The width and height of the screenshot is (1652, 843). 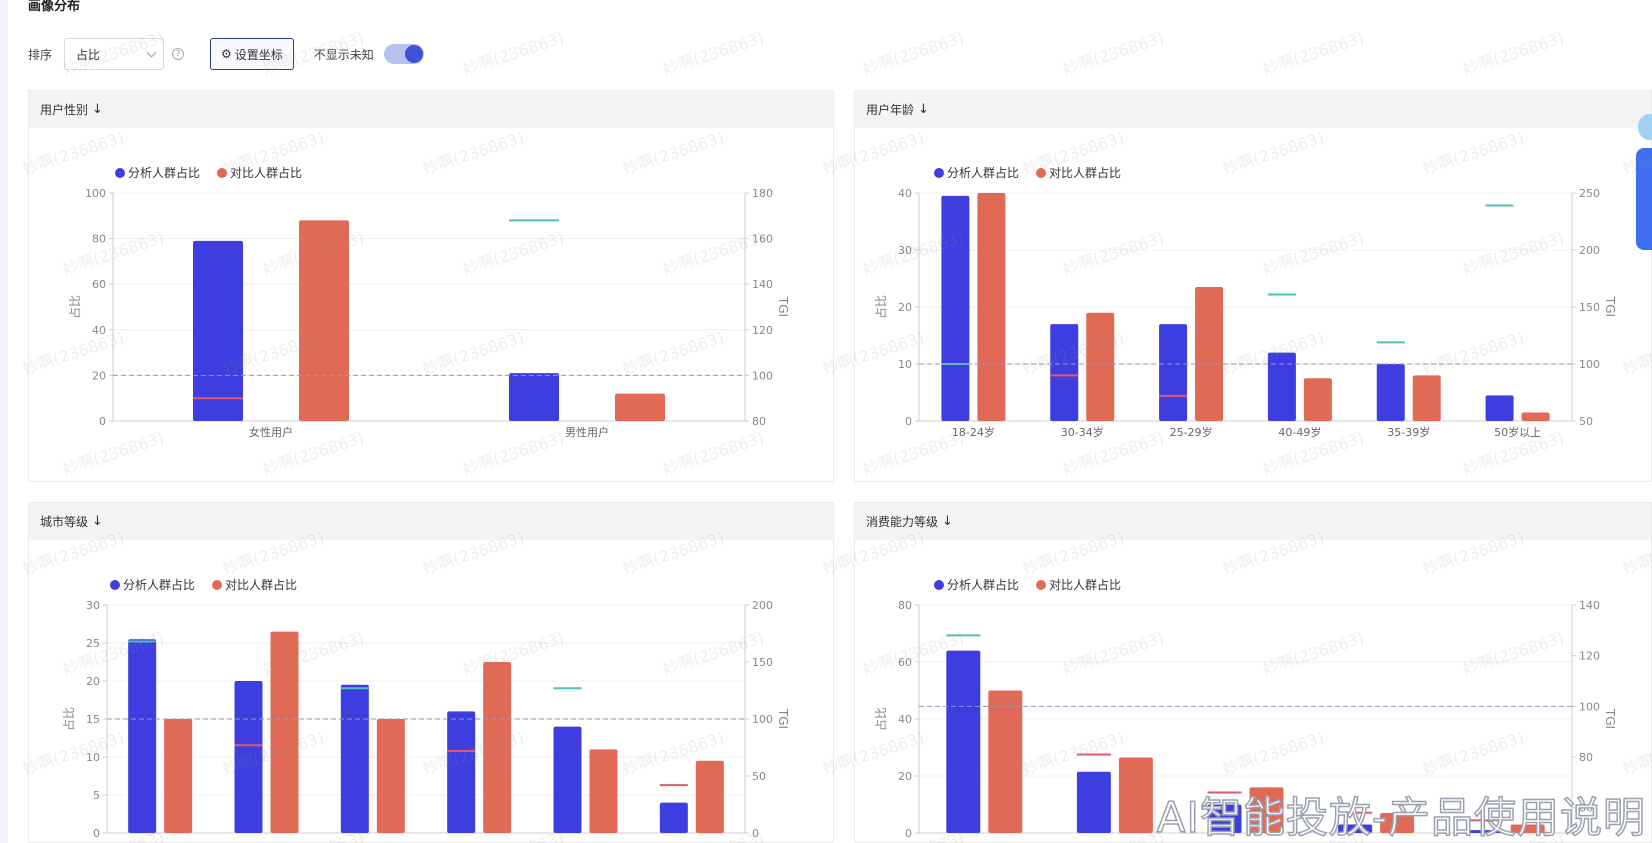 I want to click on panel-header: 消费能力等级 ↓, so click(x=1253, y=521).